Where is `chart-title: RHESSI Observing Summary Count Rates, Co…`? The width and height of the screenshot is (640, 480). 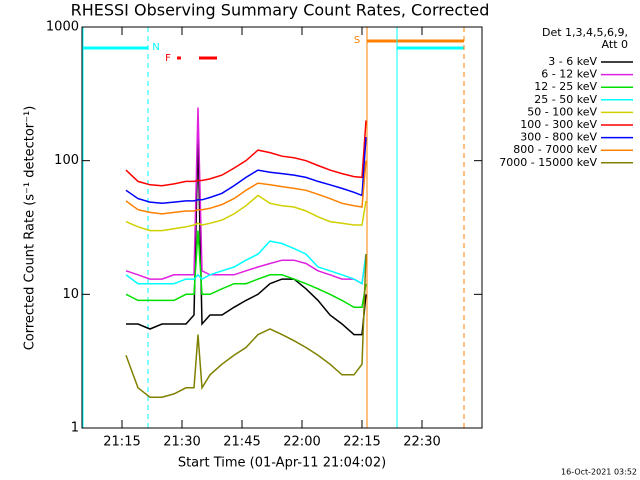 chart-title: RHESSI Observing Summary Count Rates, Co… is located at coordinates (280, 10).